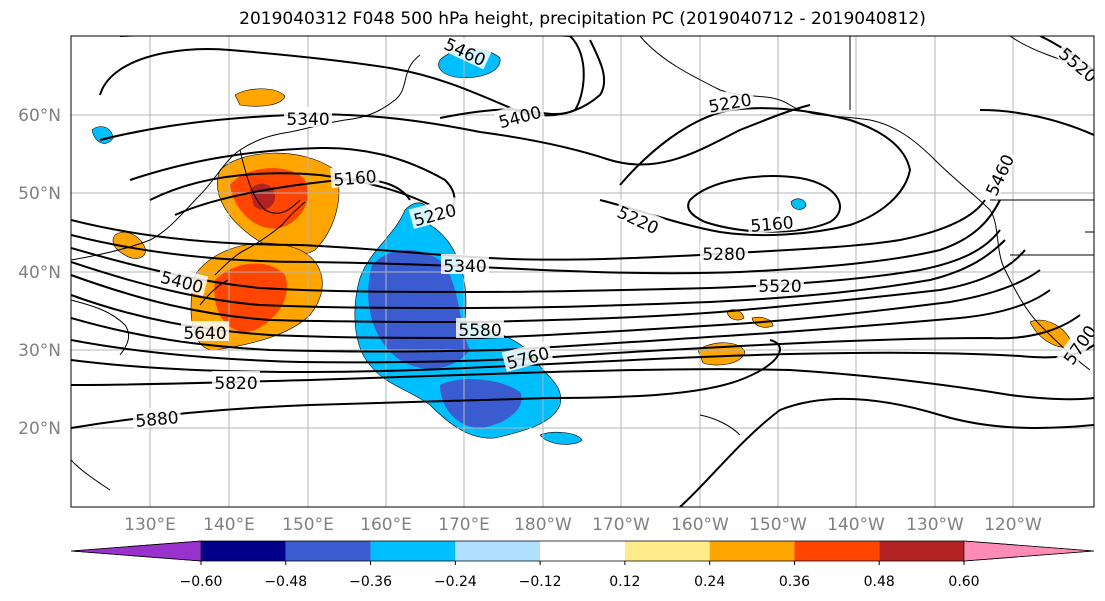 The width and height of the screenshot is (1105, 601). What do you see at coordinates (419, 309) in the screenshot?
I see `precip-negative-midpacific-core` at bounding box center [419, 309].